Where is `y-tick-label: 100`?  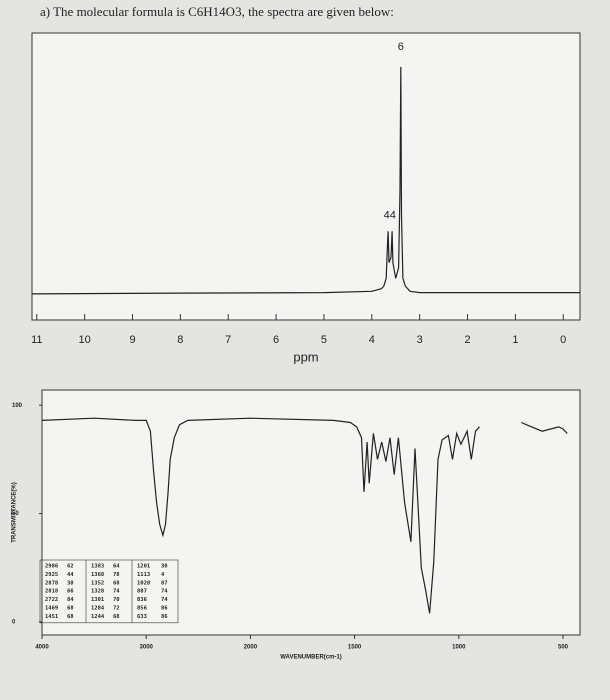 y-tick-label: 100 is located at coordinates (17, 406).